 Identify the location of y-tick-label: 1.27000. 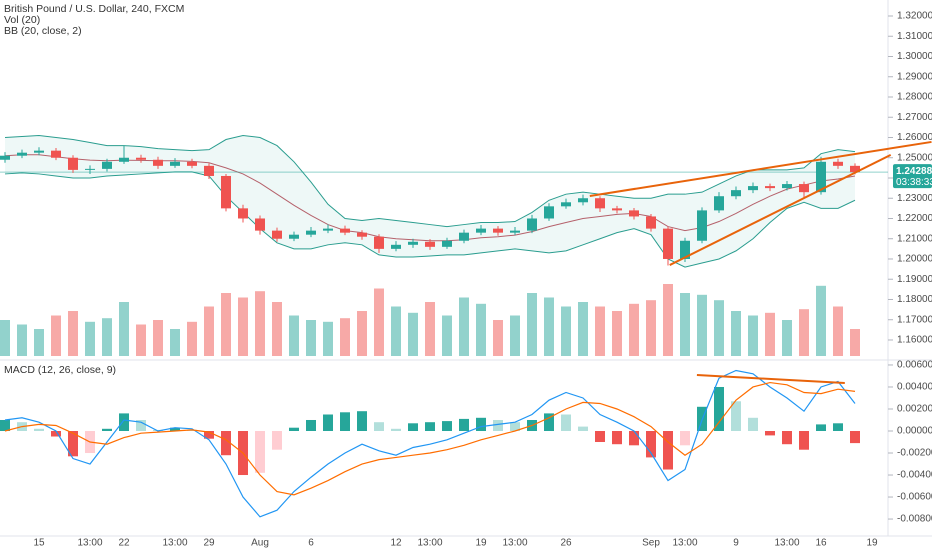
(914, 117).